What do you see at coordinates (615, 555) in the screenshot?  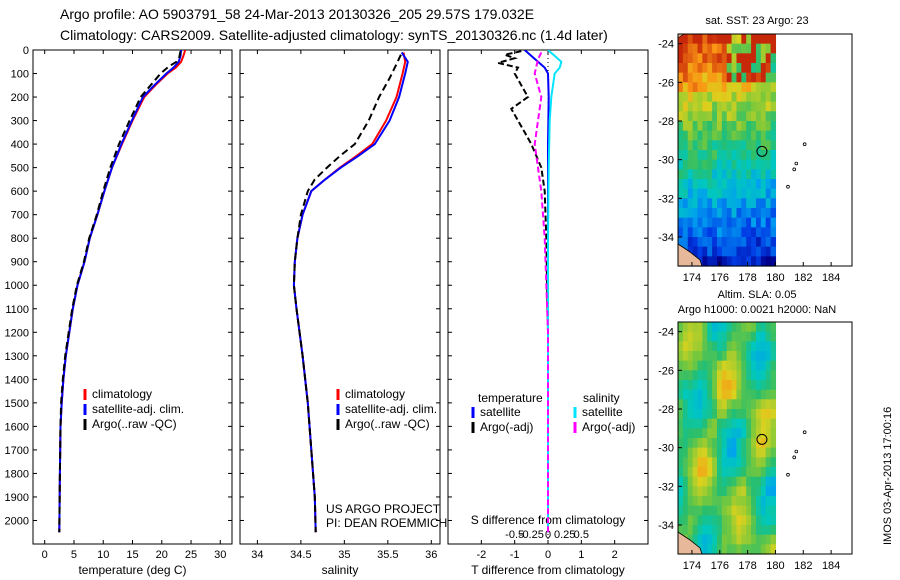 I see `x-tick-label: 2` at bounding box center [615, 555].